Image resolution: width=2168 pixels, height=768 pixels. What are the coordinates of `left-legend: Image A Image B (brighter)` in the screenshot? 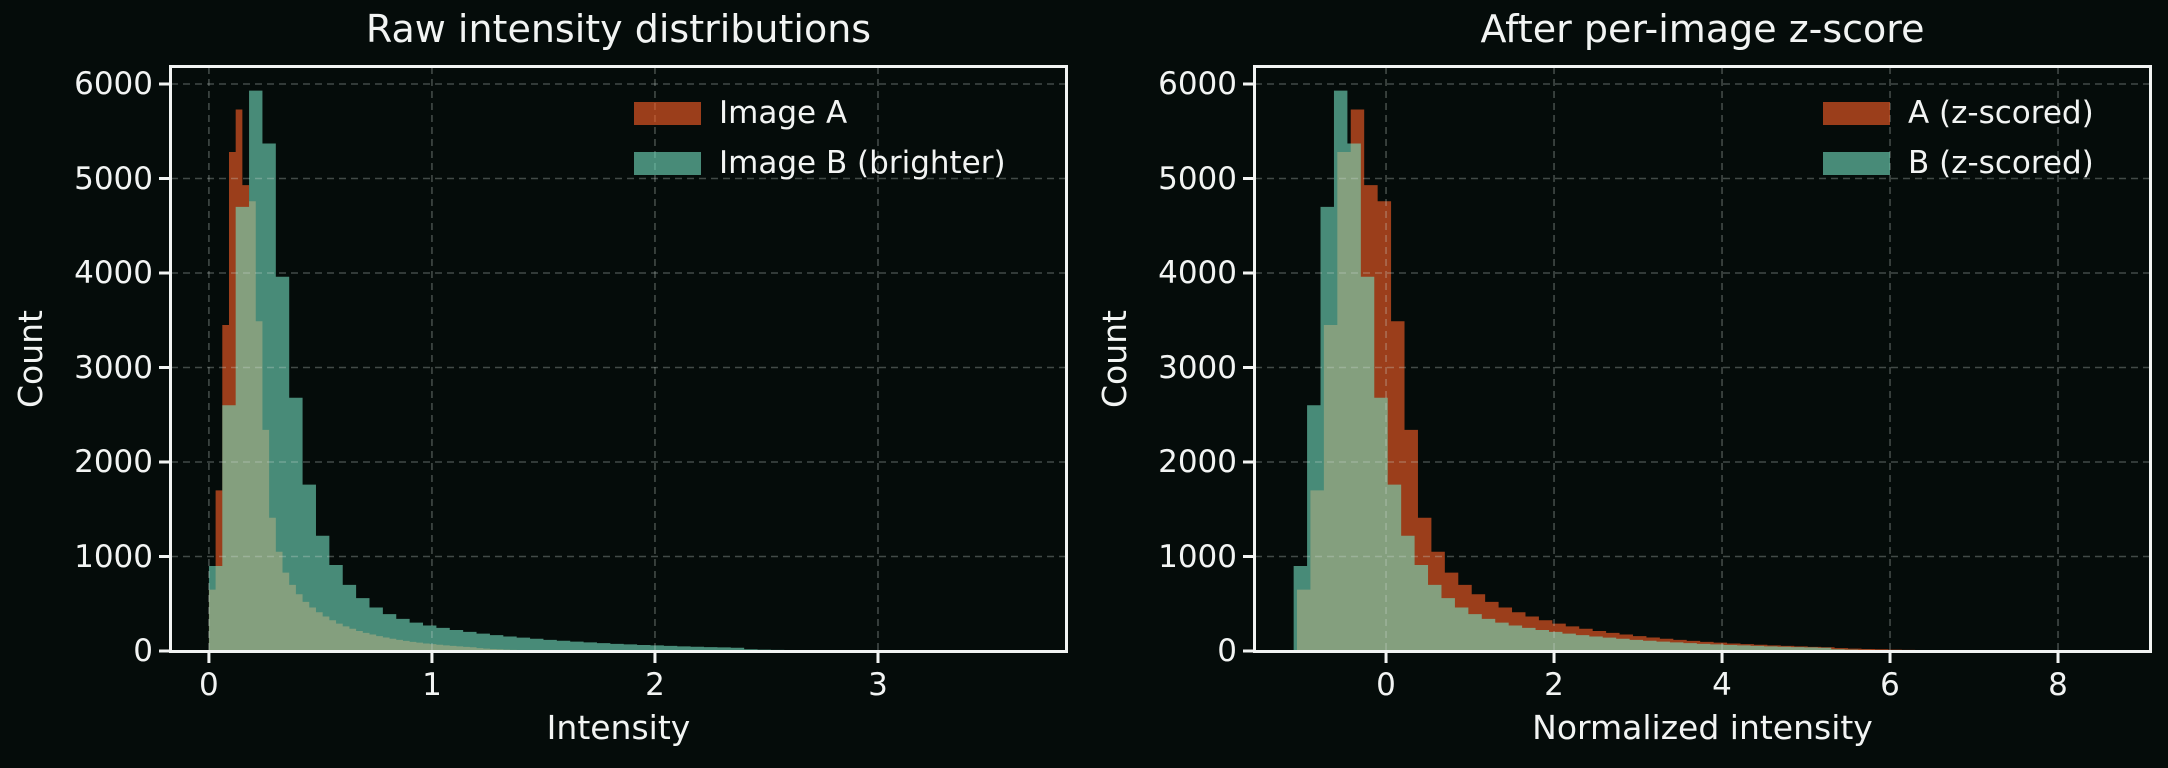 It's located at (820, 148).